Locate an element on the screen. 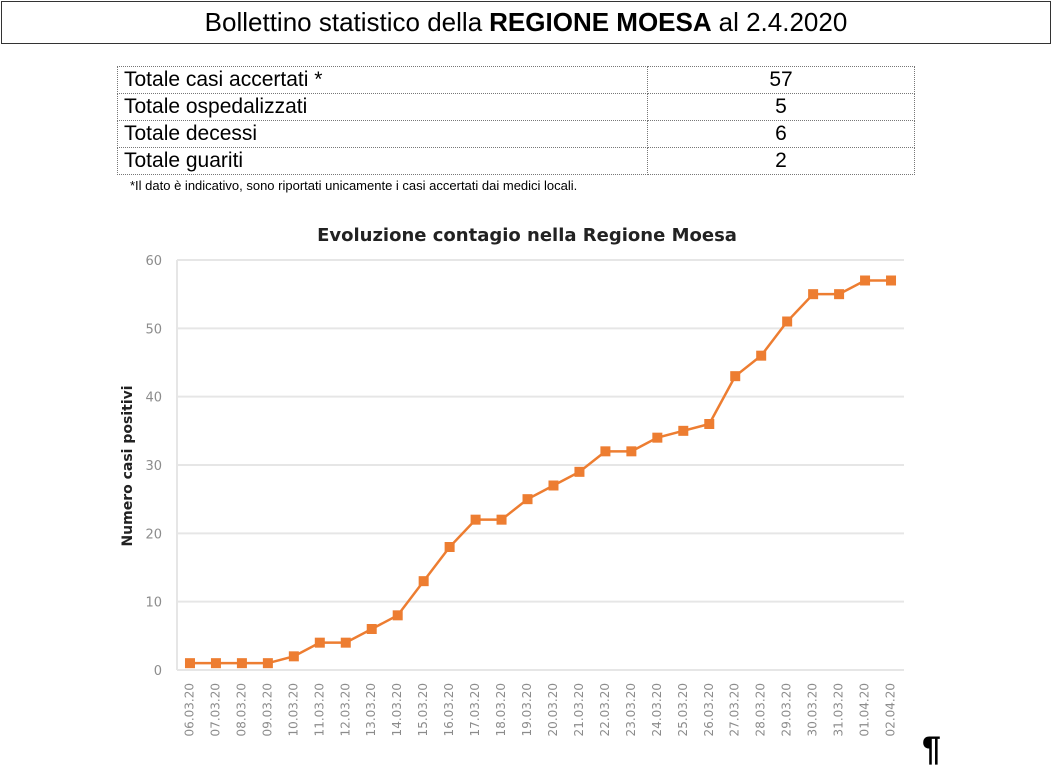 The height and width of the screenshot is (776, 1054). svg-text: 11.03.20 is located at coordinates (319, 709).